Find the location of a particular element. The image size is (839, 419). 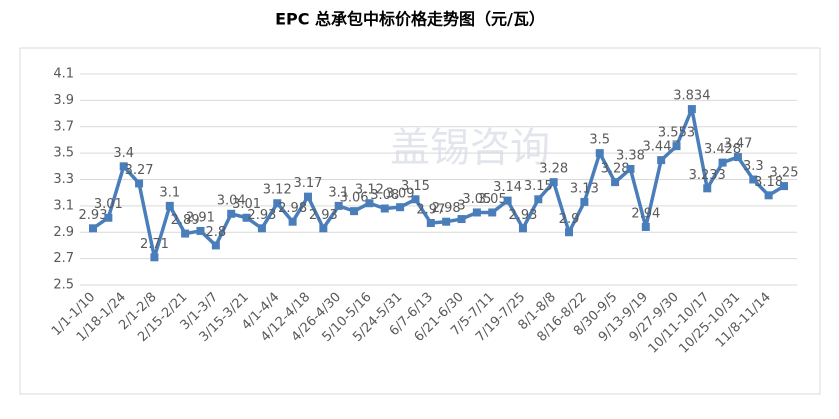

data-label: 3.06 is located at coordinates (354, 198).